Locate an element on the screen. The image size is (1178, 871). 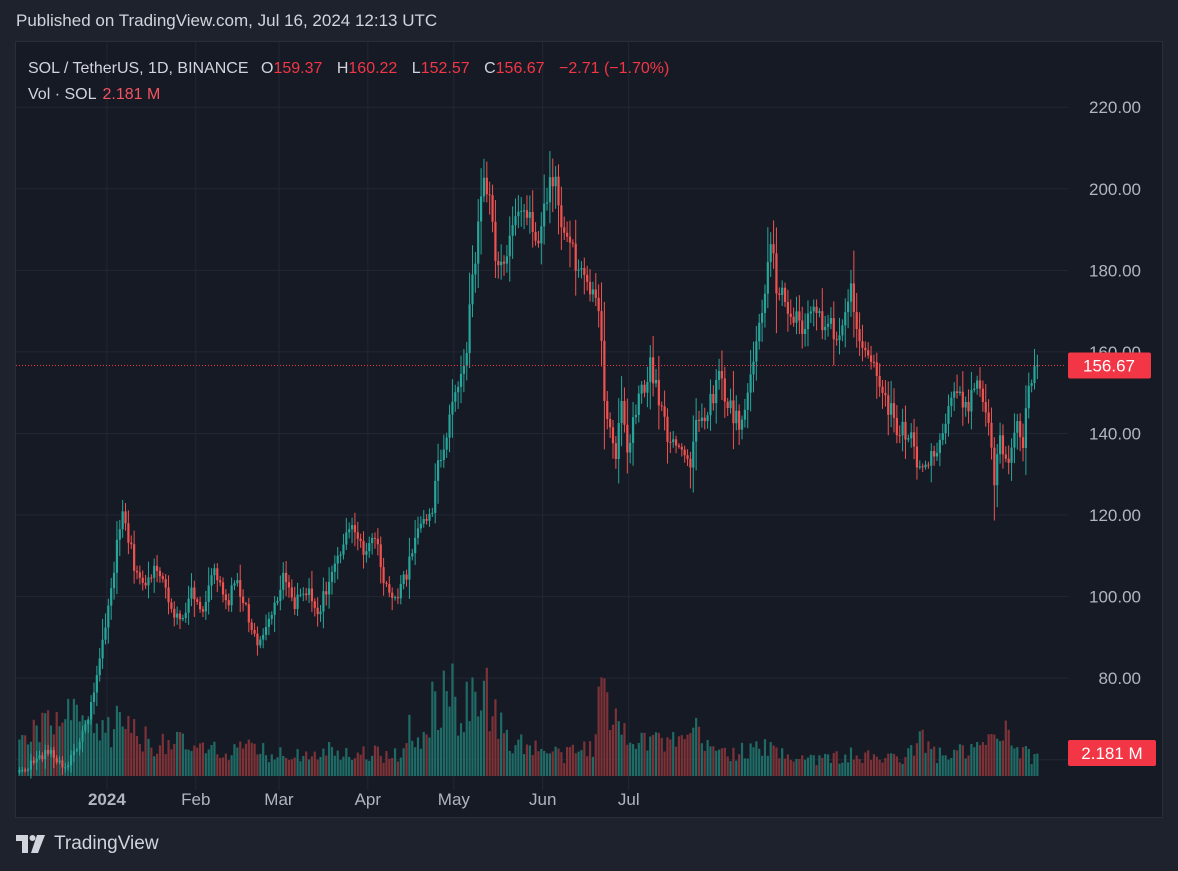
x-tick-label: 2024 is located at coordinates (107, 799).